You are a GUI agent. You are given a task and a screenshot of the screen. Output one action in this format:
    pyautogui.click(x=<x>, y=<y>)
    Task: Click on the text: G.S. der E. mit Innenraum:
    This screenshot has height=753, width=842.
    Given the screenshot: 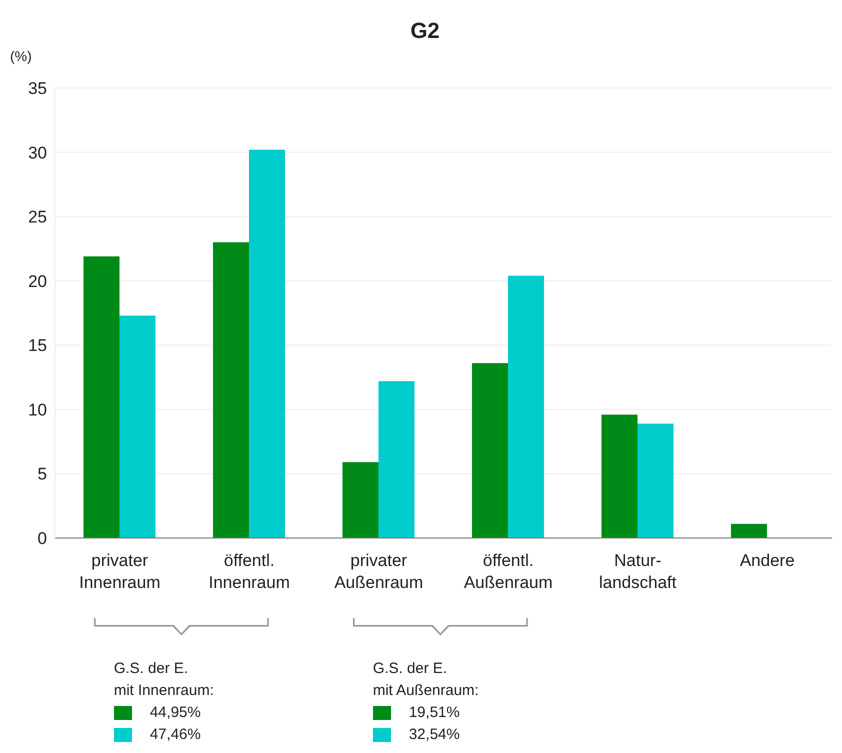 What is the action you would take?
    pyautogui.click(x=164, y=680)
    